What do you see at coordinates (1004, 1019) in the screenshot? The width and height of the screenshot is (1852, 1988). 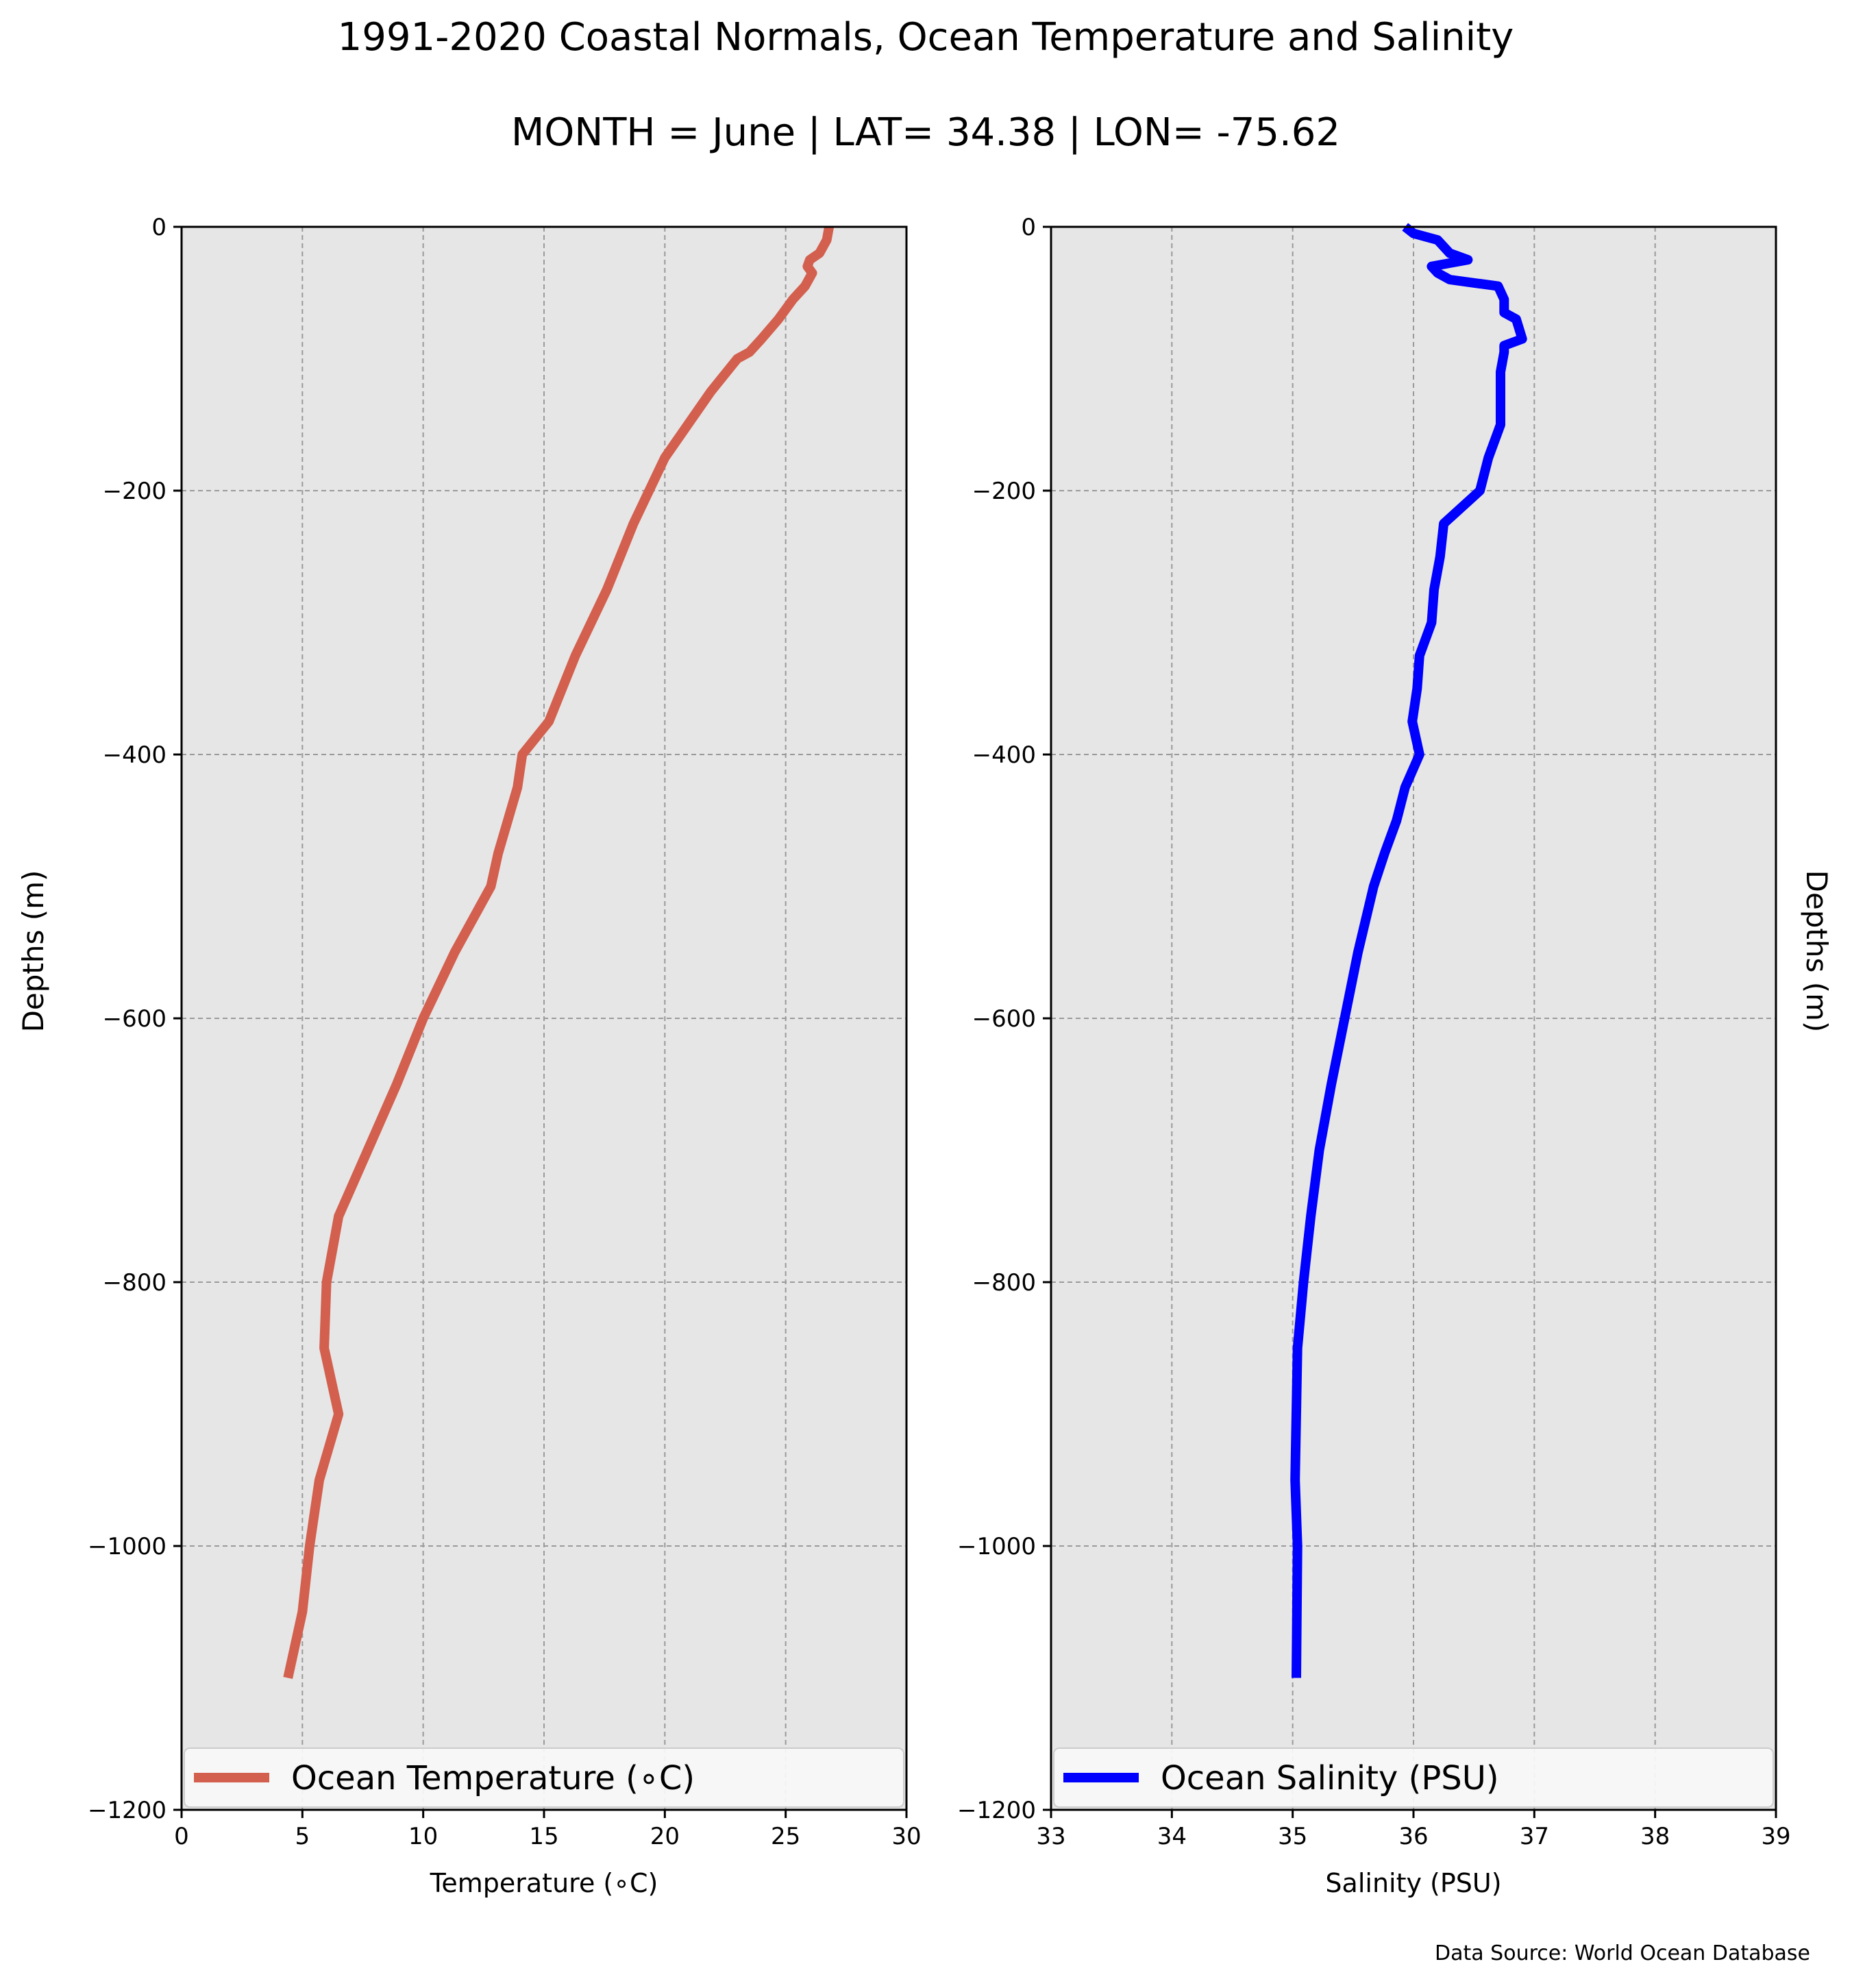 I see `salinity-y-tick-label: −600` at bounding box center [1004, 1019].